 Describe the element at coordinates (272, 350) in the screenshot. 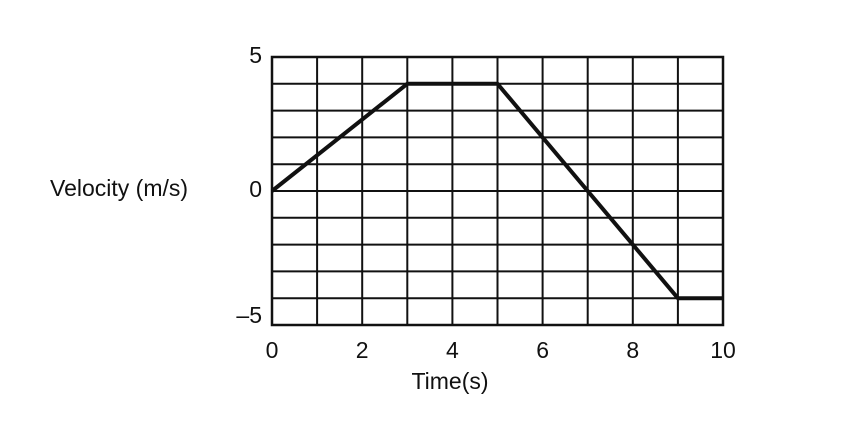

I see `x-tick-label: 0` at that location.